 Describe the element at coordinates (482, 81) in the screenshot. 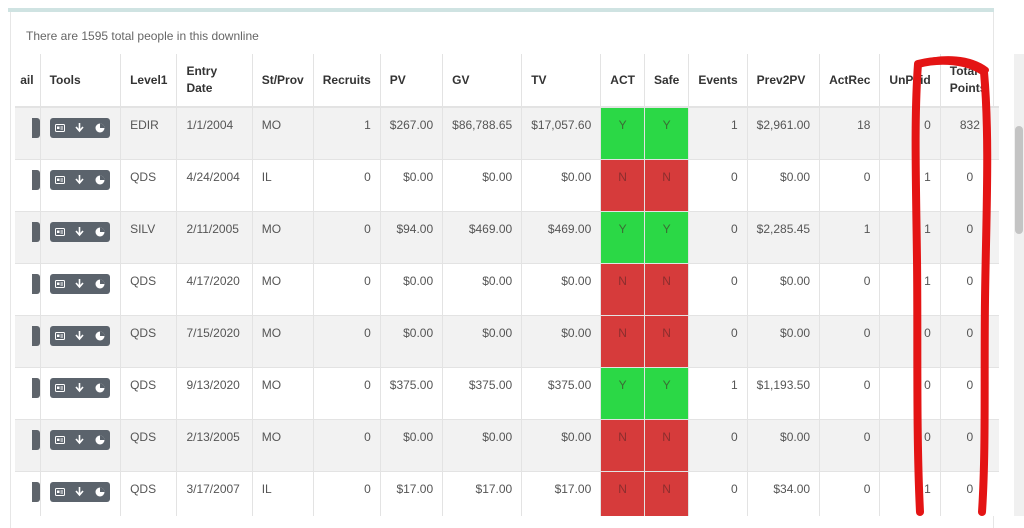

I see `column-header-gv: GV` at that location.